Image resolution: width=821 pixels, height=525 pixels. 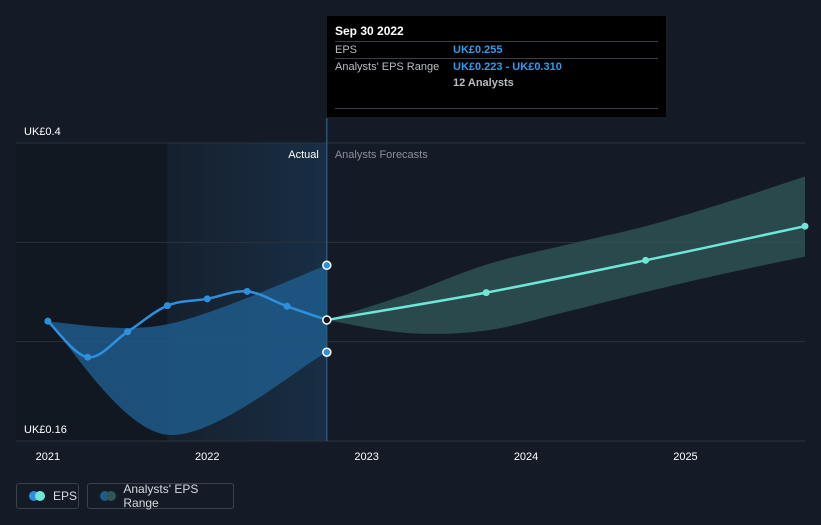 What do you see at coordinates (369, 31) in the screenshot?
I see `tooltip-date: Sep 30 2022` at bounding box center [369, 31].